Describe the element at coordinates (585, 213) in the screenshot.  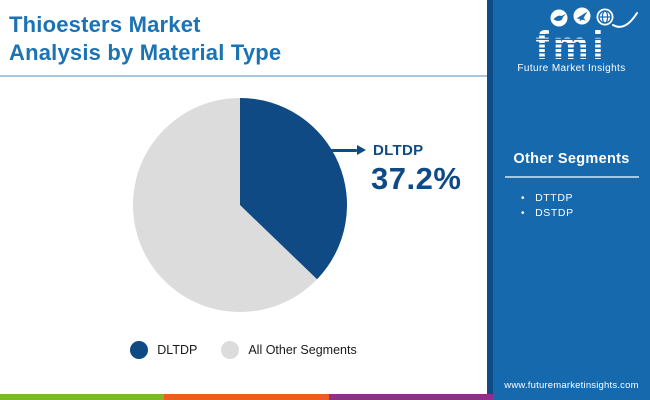
I see `segment-item-dstdp: DSTDP` at that location.